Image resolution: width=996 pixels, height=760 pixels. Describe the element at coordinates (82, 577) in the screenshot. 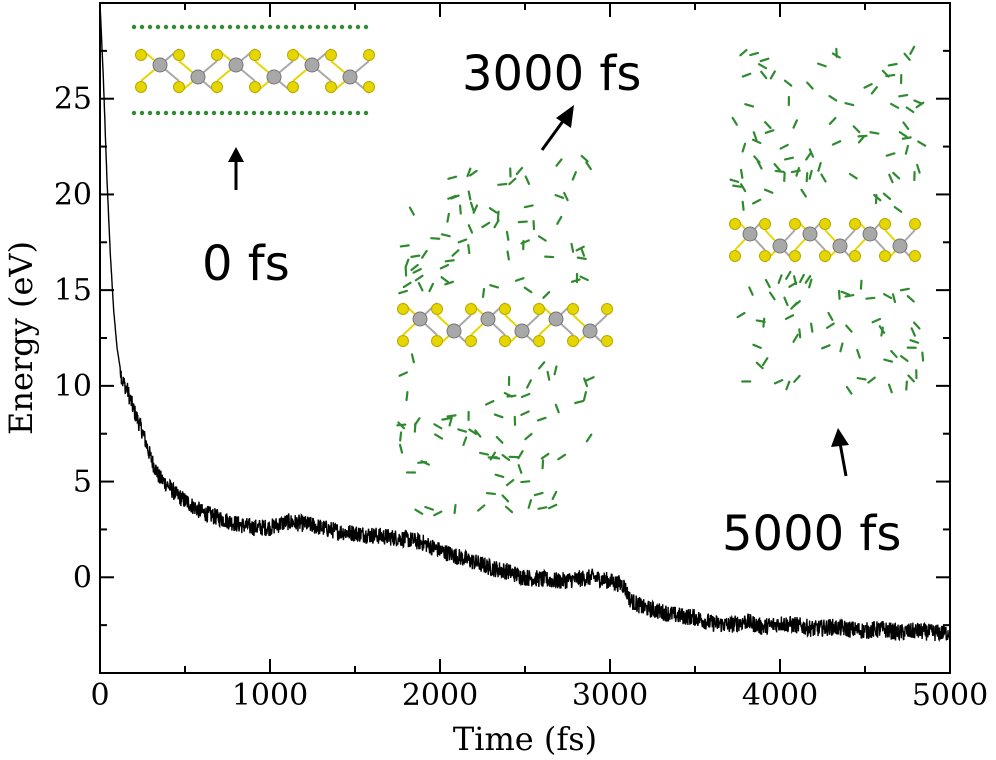

I see `y-tick-label: 0` at that location.